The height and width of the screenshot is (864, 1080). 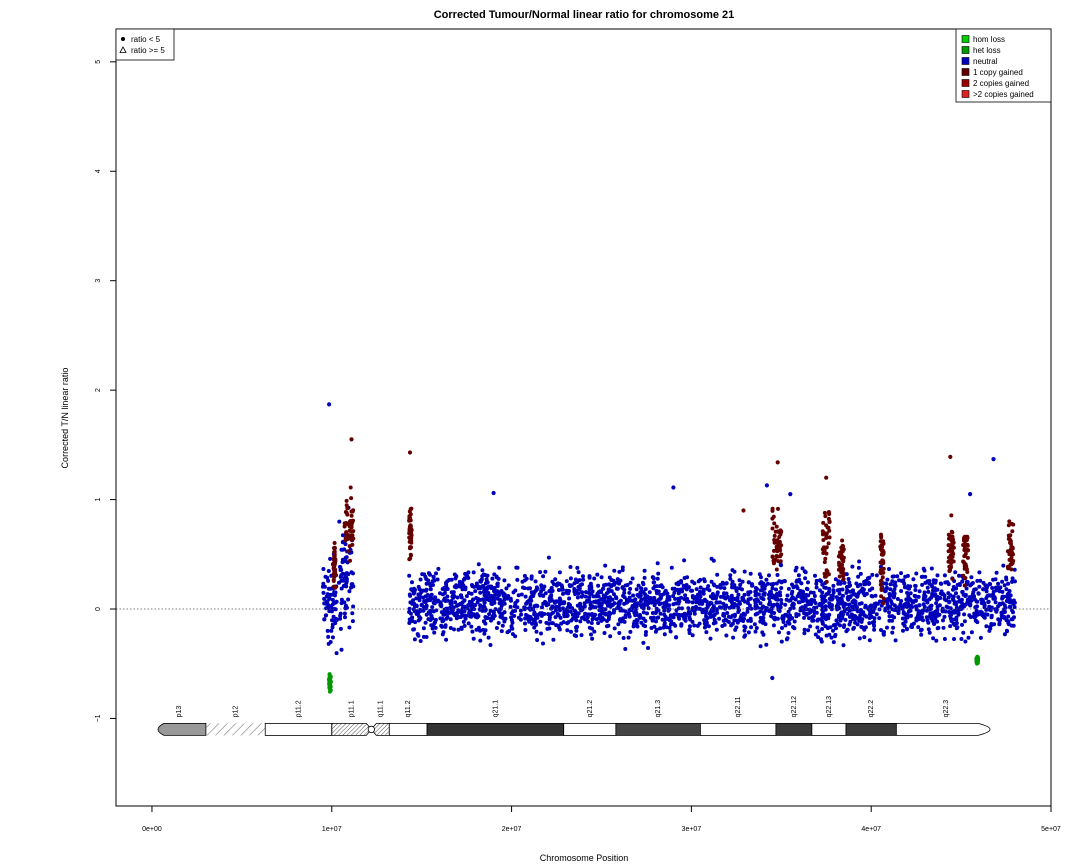 I want to click on color-legend-label: hom loss, so click(x=989, y=39).